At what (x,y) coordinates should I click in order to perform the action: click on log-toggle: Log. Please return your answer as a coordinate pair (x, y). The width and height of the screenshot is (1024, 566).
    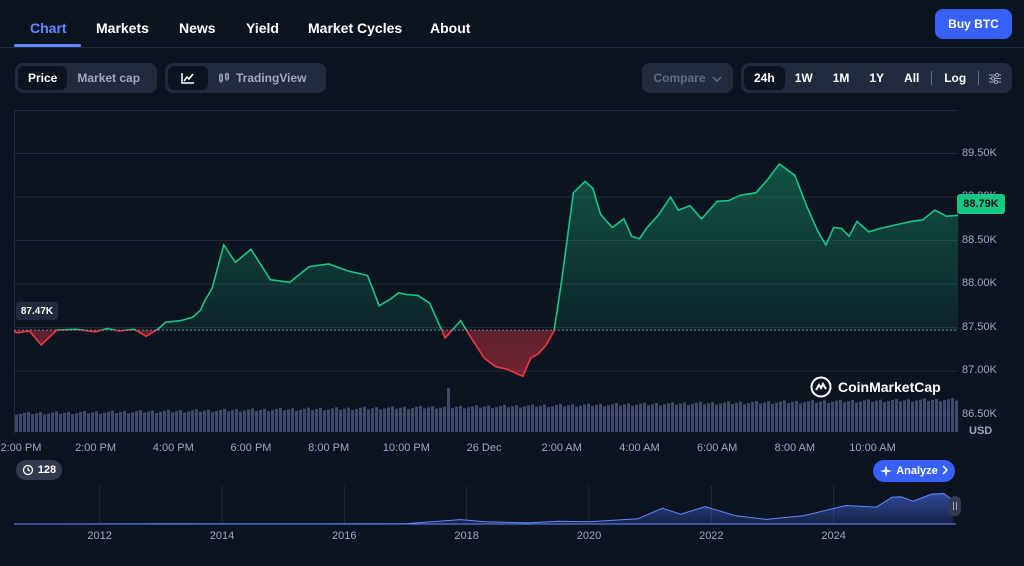
    Looking at the image, I should click on (955, 78).